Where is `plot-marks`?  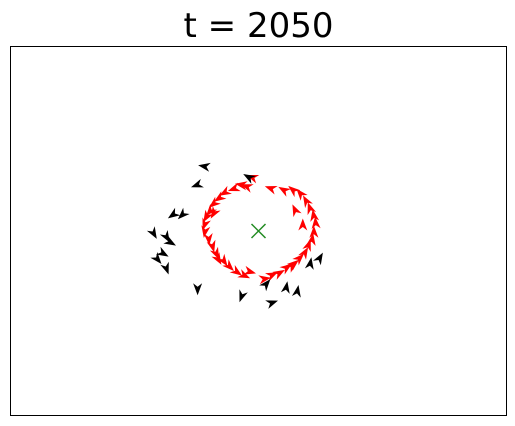 plot-marks is located at coordinates (234, 235).